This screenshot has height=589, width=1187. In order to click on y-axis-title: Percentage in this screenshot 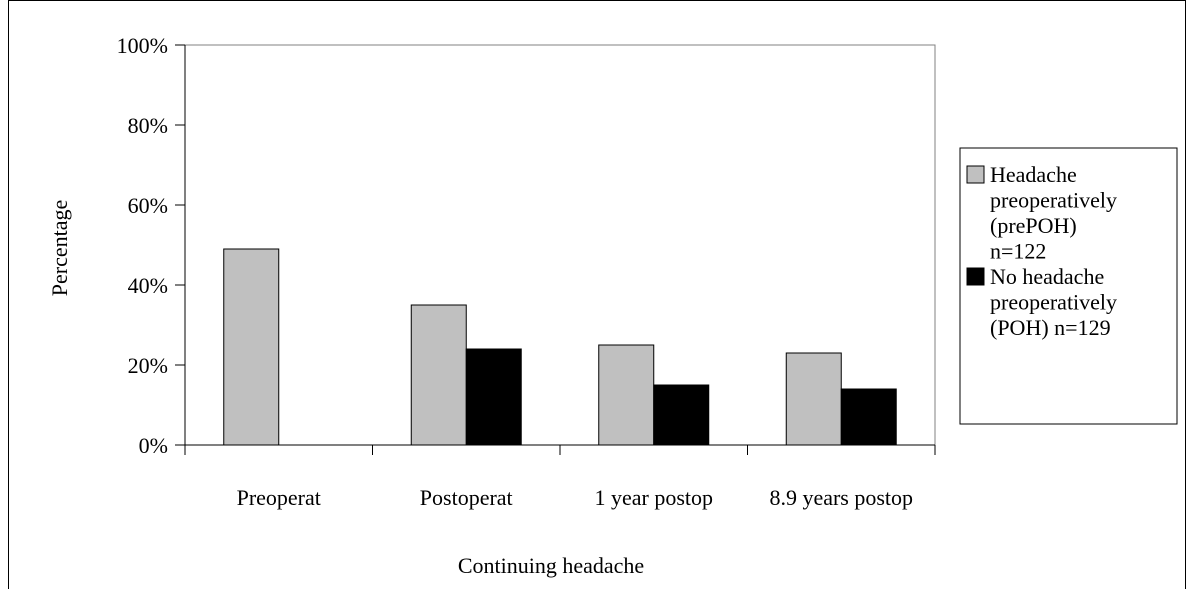, I will do `click(59, 248)`.